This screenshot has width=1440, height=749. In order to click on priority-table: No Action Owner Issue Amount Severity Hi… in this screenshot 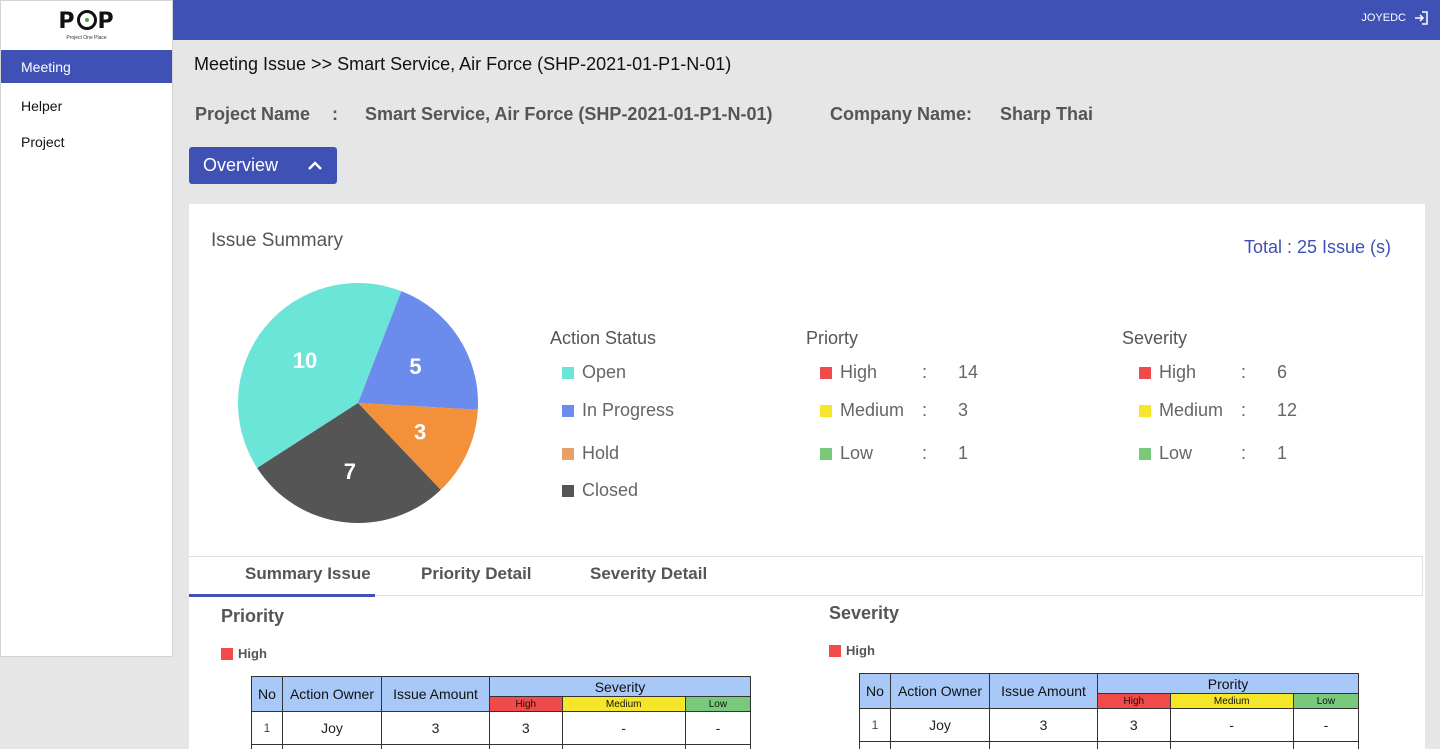, I will do `click(501, 712)`.